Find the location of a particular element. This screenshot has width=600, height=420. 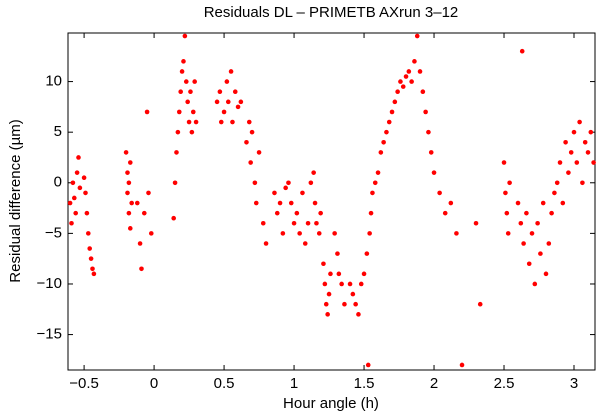

x-tick-label: 1 is located at coordinates (294, 383).